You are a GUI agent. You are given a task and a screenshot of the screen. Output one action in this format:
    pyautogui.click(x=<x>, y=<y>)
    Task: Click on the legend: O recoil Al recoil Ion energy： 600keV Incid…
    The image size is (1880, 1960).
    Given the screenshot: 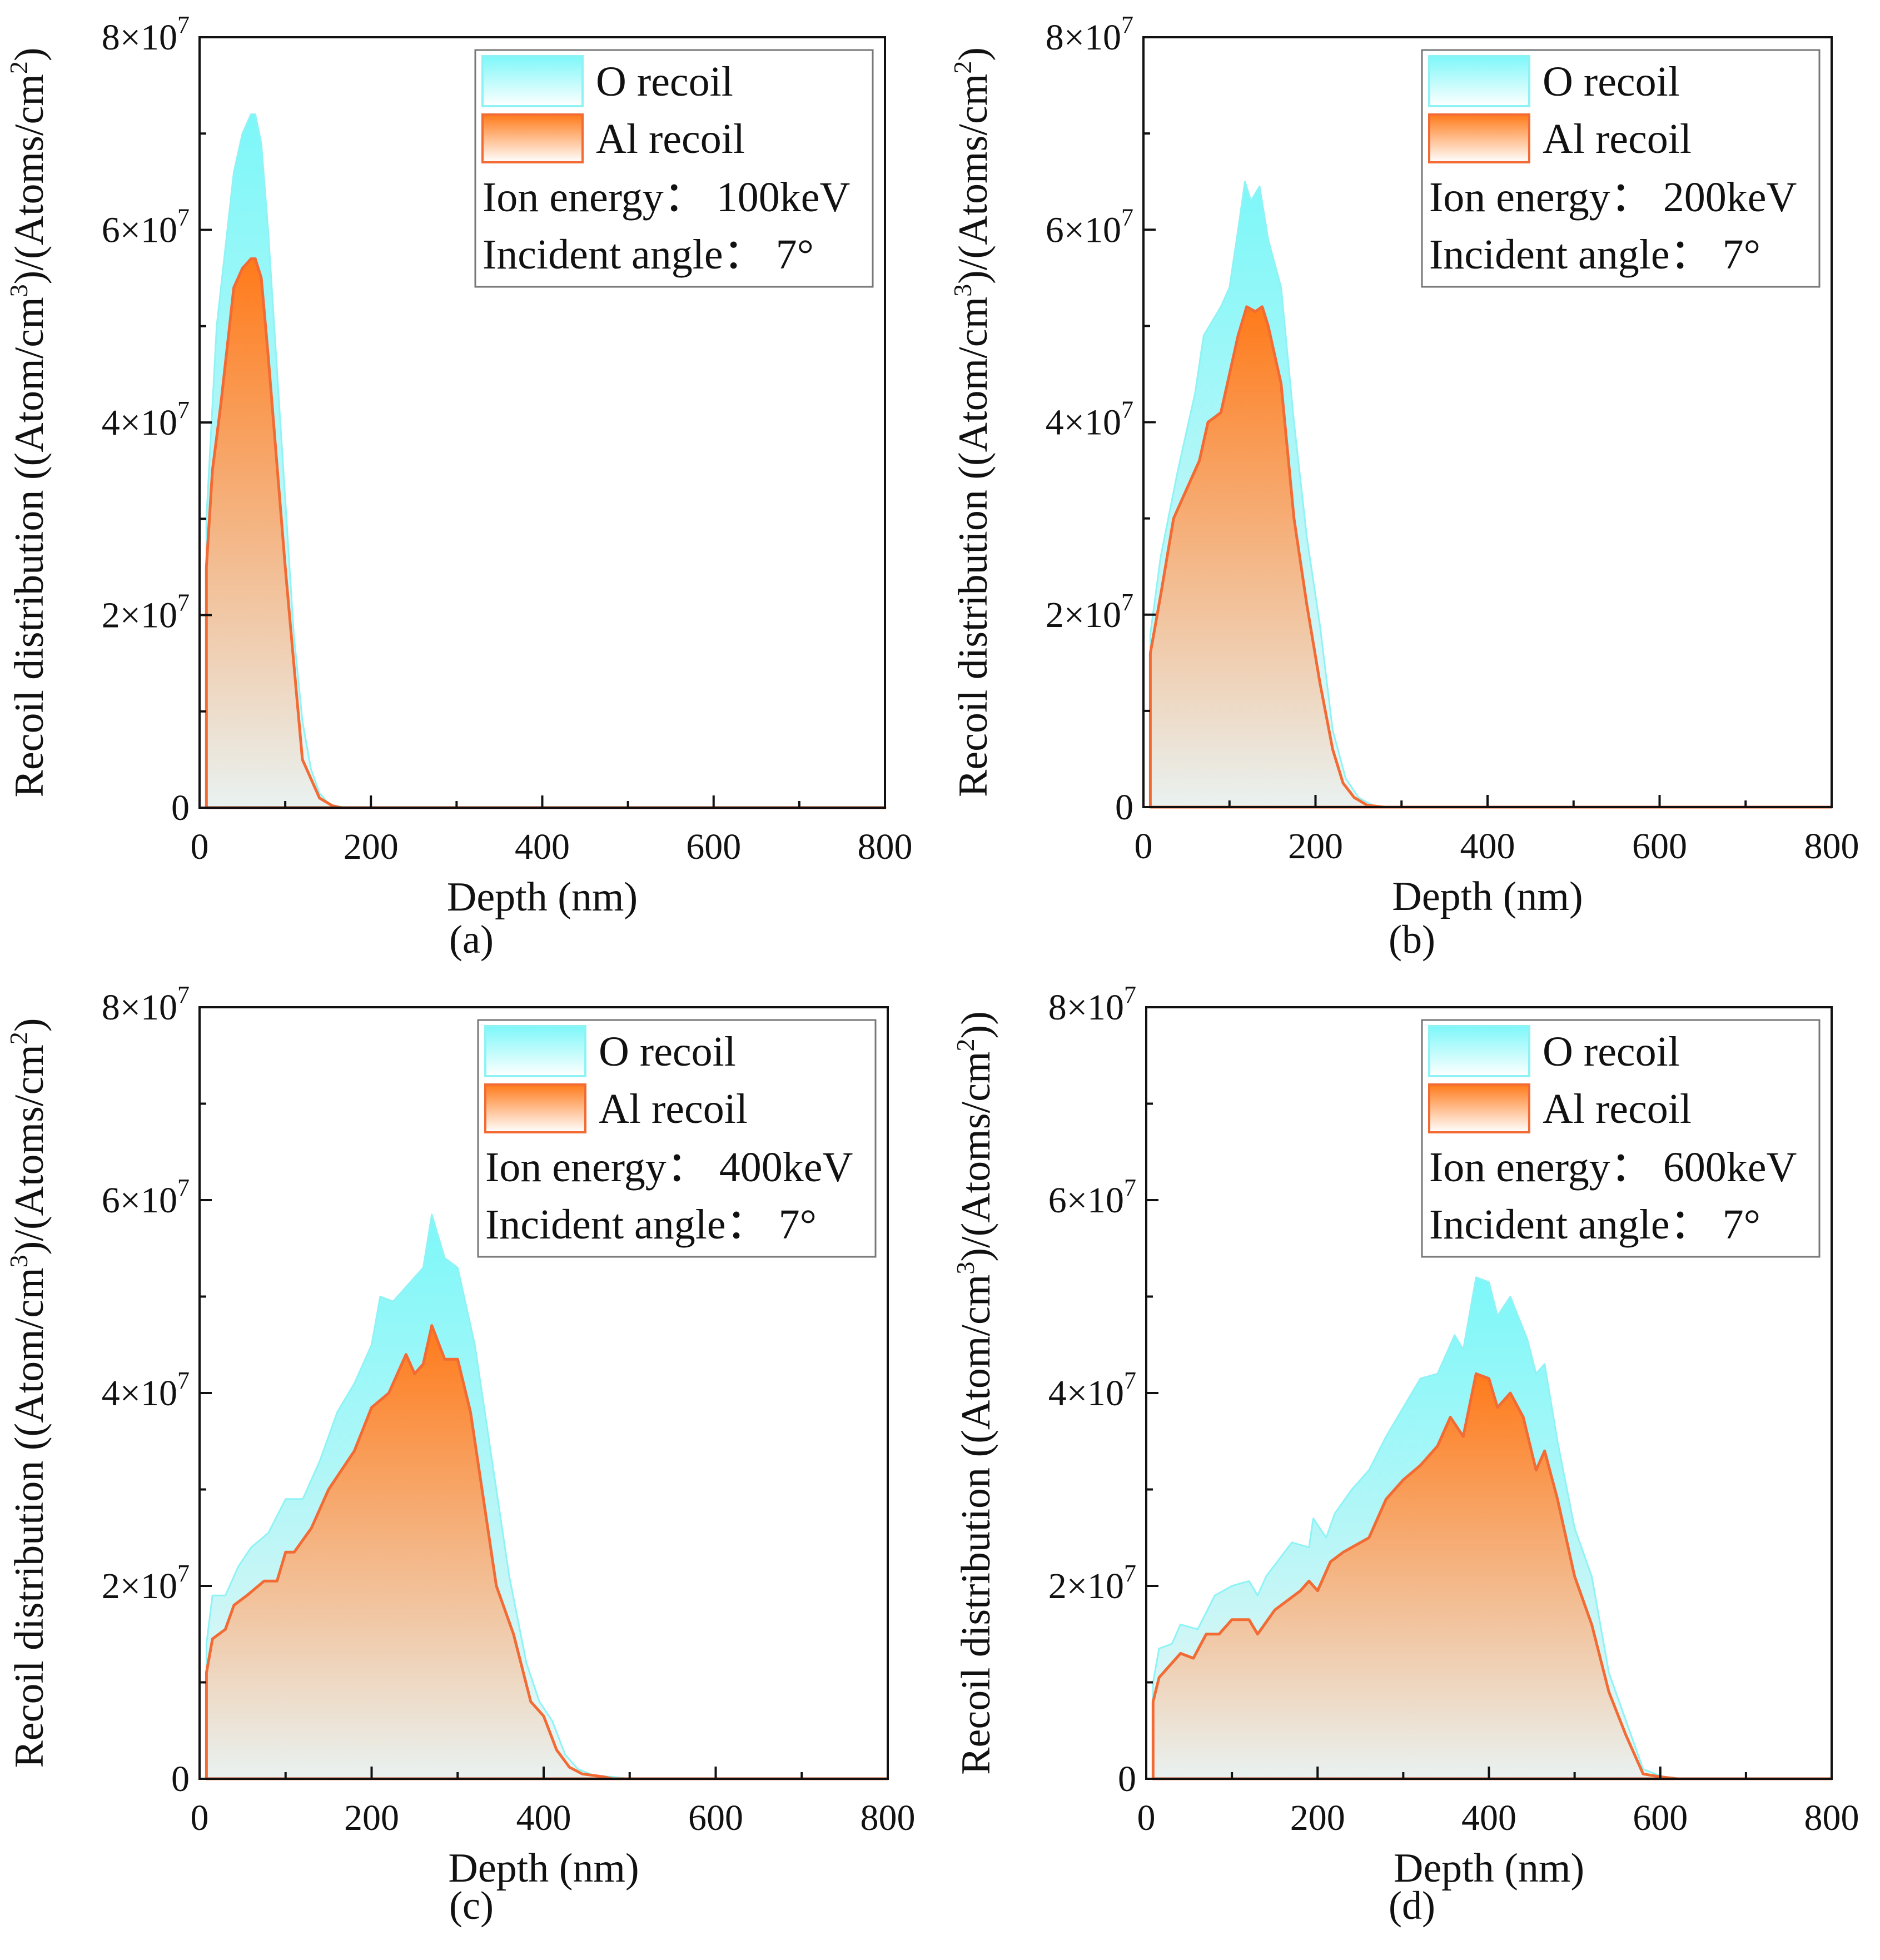 What is the action you would take?
    pyautogui.click(x=1621, y=1138)
    